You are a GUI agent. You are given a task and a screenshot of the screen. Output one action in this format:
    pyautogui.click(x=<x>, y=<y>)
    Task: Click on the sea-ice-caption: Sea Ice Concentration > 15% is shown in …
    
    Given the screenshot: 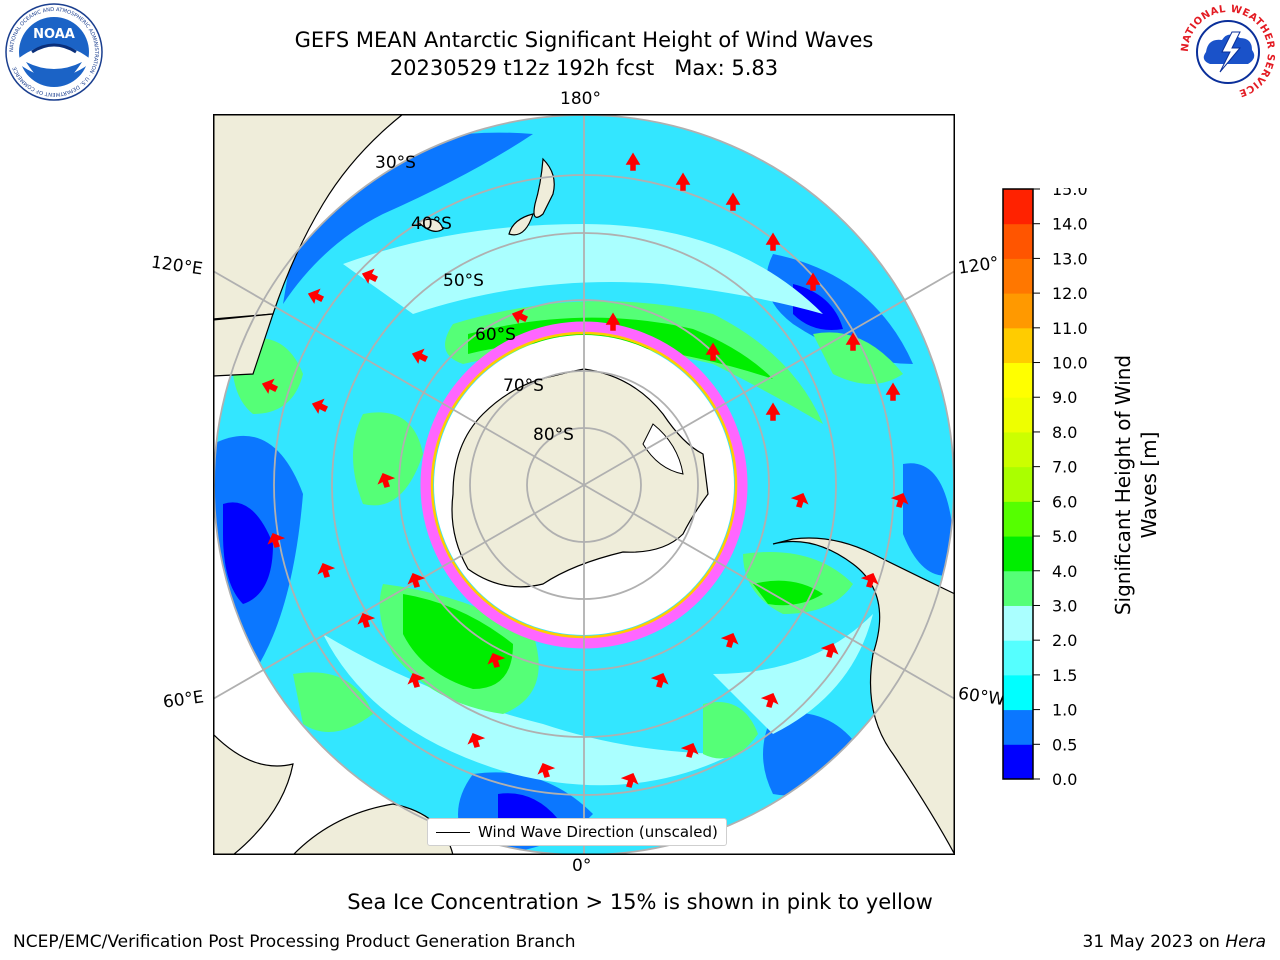 What is the action you would take?
    pyautogui.click(x=640, y=902)
    